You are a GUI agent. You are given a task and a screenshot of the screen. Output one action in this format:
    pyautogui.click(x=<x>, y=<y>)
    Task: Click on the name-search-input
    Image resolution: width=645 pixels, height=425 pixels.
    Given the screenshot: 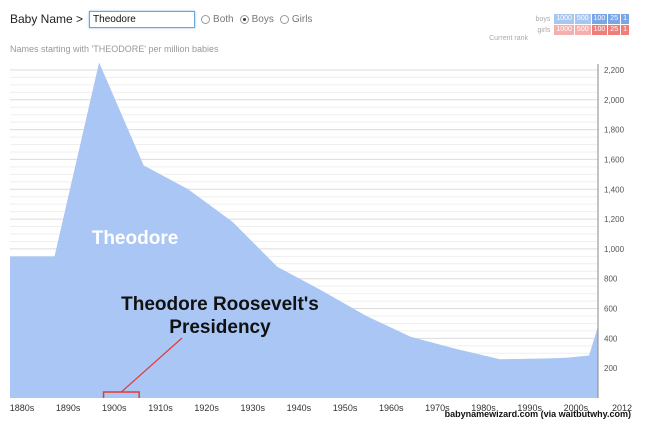 What is the action you would take?
    pyautogui.click(x=142, y=19)
    